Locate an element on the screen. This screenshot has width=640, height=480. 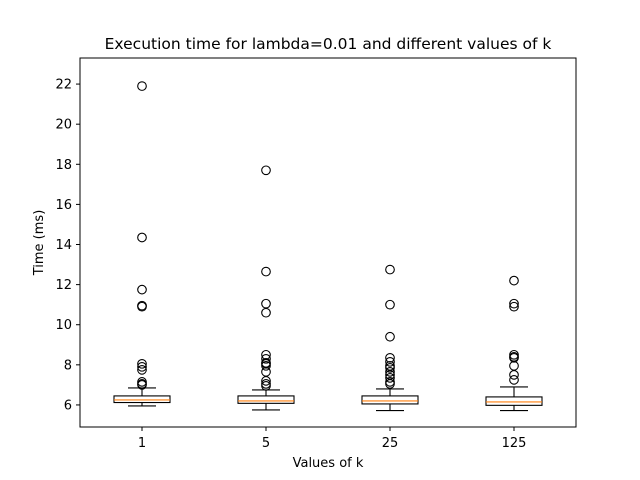
x-axis-label: Values of k is located at coordinates (328, 463).